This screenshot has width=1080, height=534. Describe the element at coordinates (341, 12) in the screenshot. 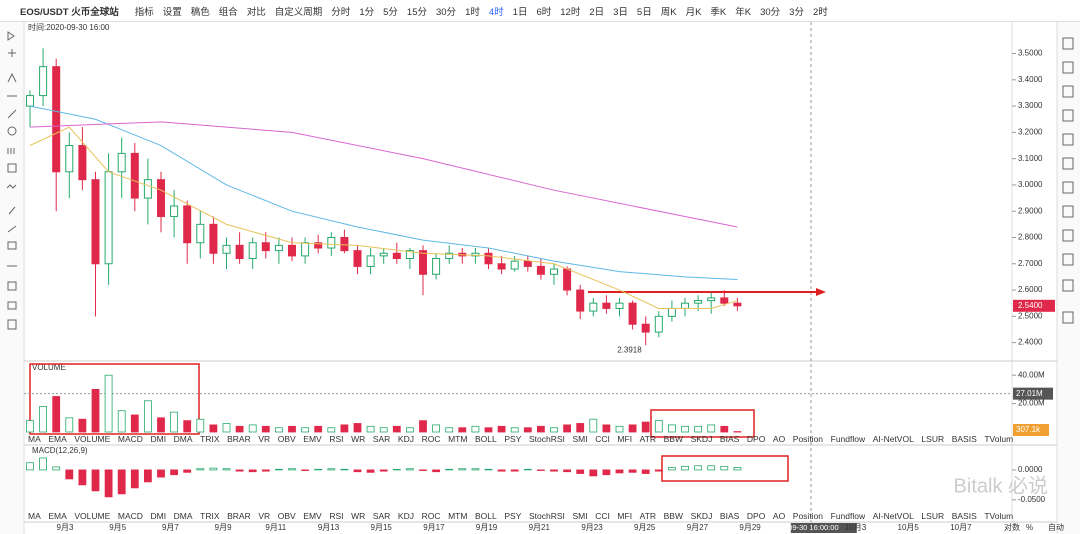

I see `period-button: 分时` at that location.